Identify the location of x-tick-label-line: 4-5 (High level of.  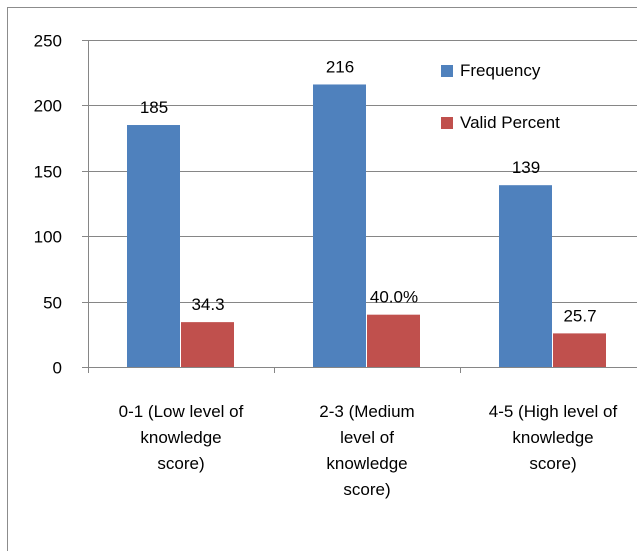
(553, 411).